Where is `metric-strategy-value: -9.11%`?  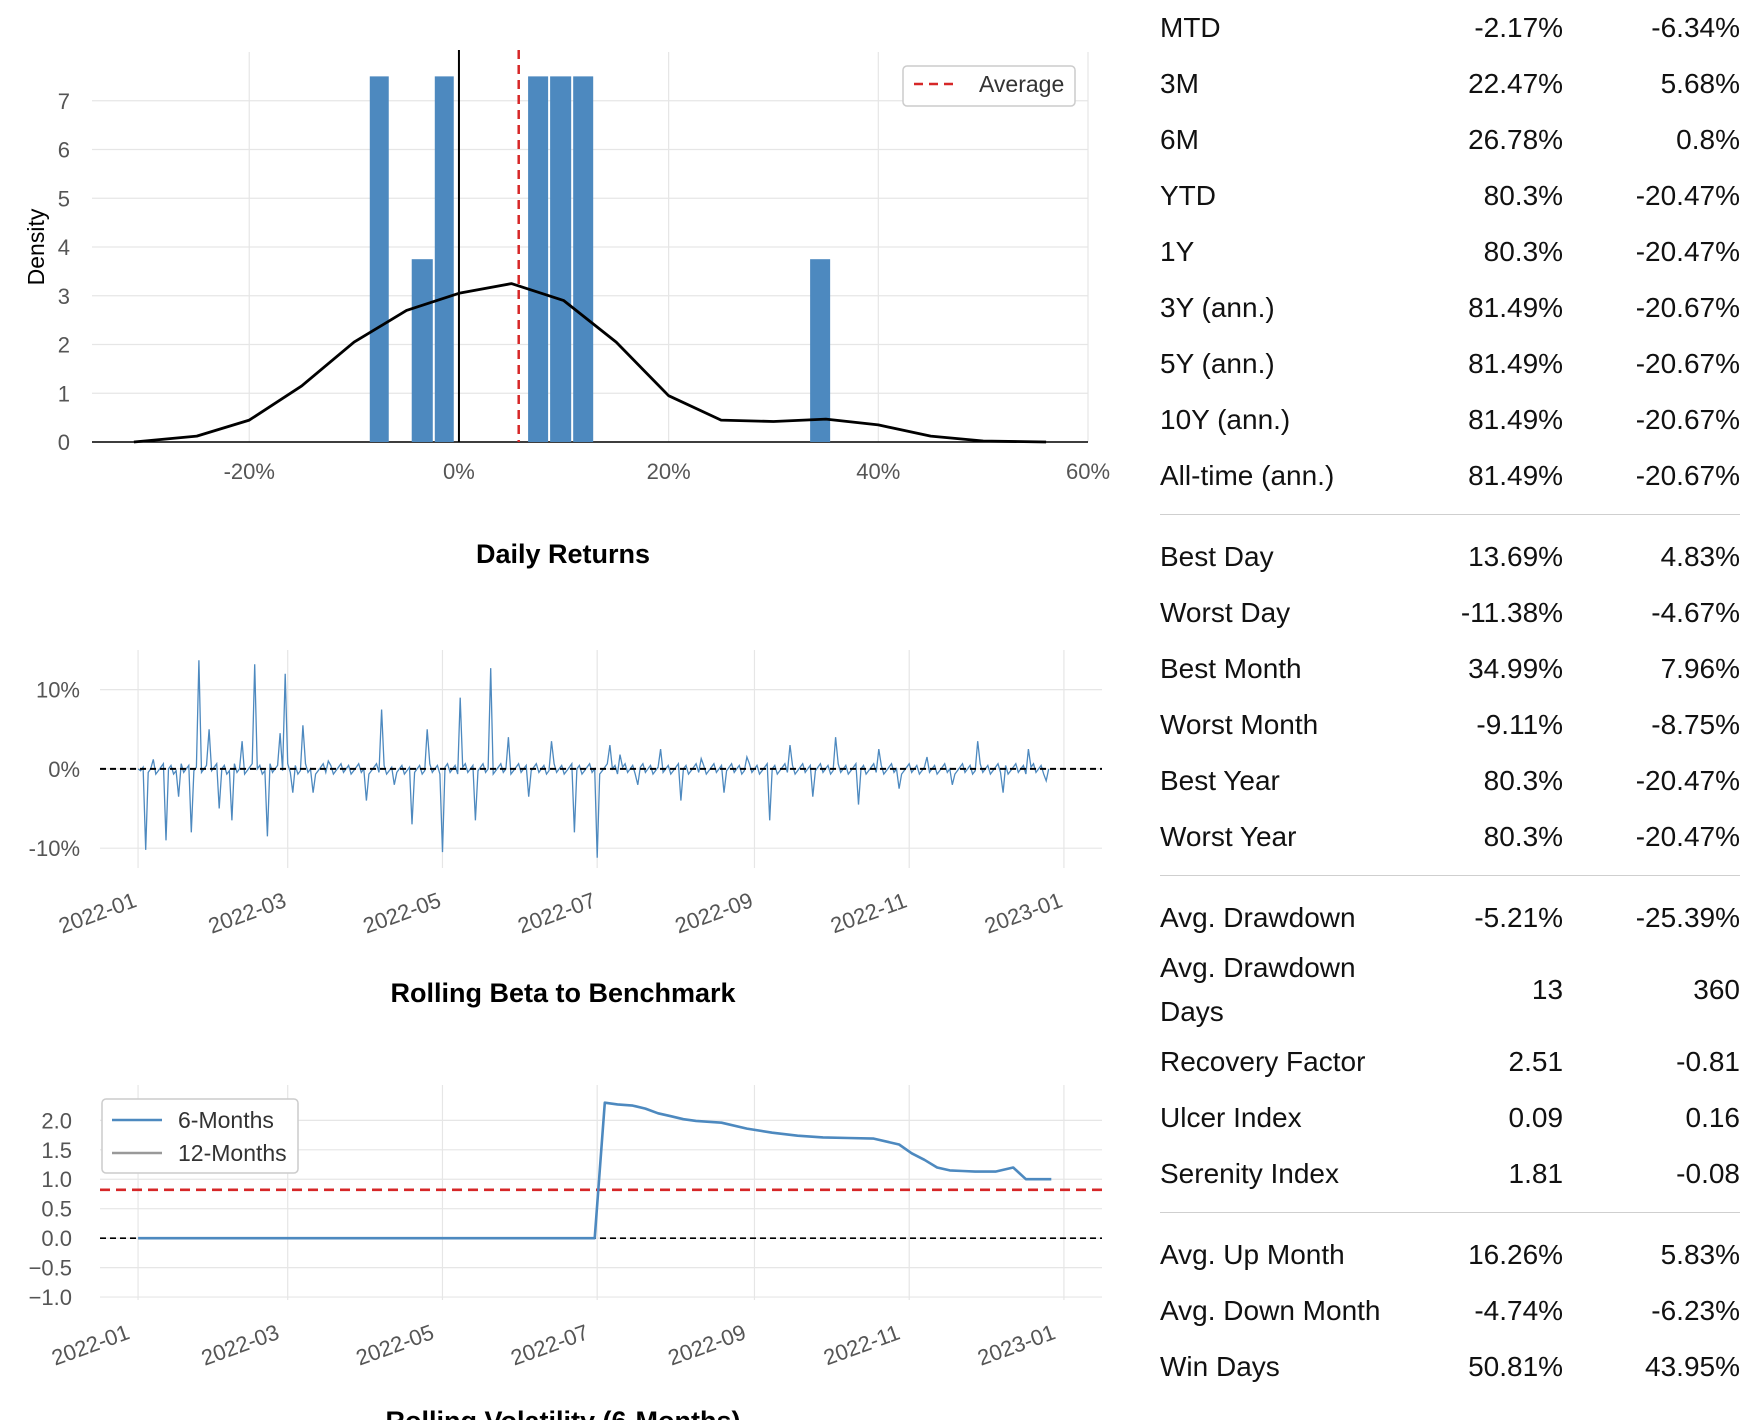
metric-strategy-value: -9.11% is located at coordinates (1520, 724).